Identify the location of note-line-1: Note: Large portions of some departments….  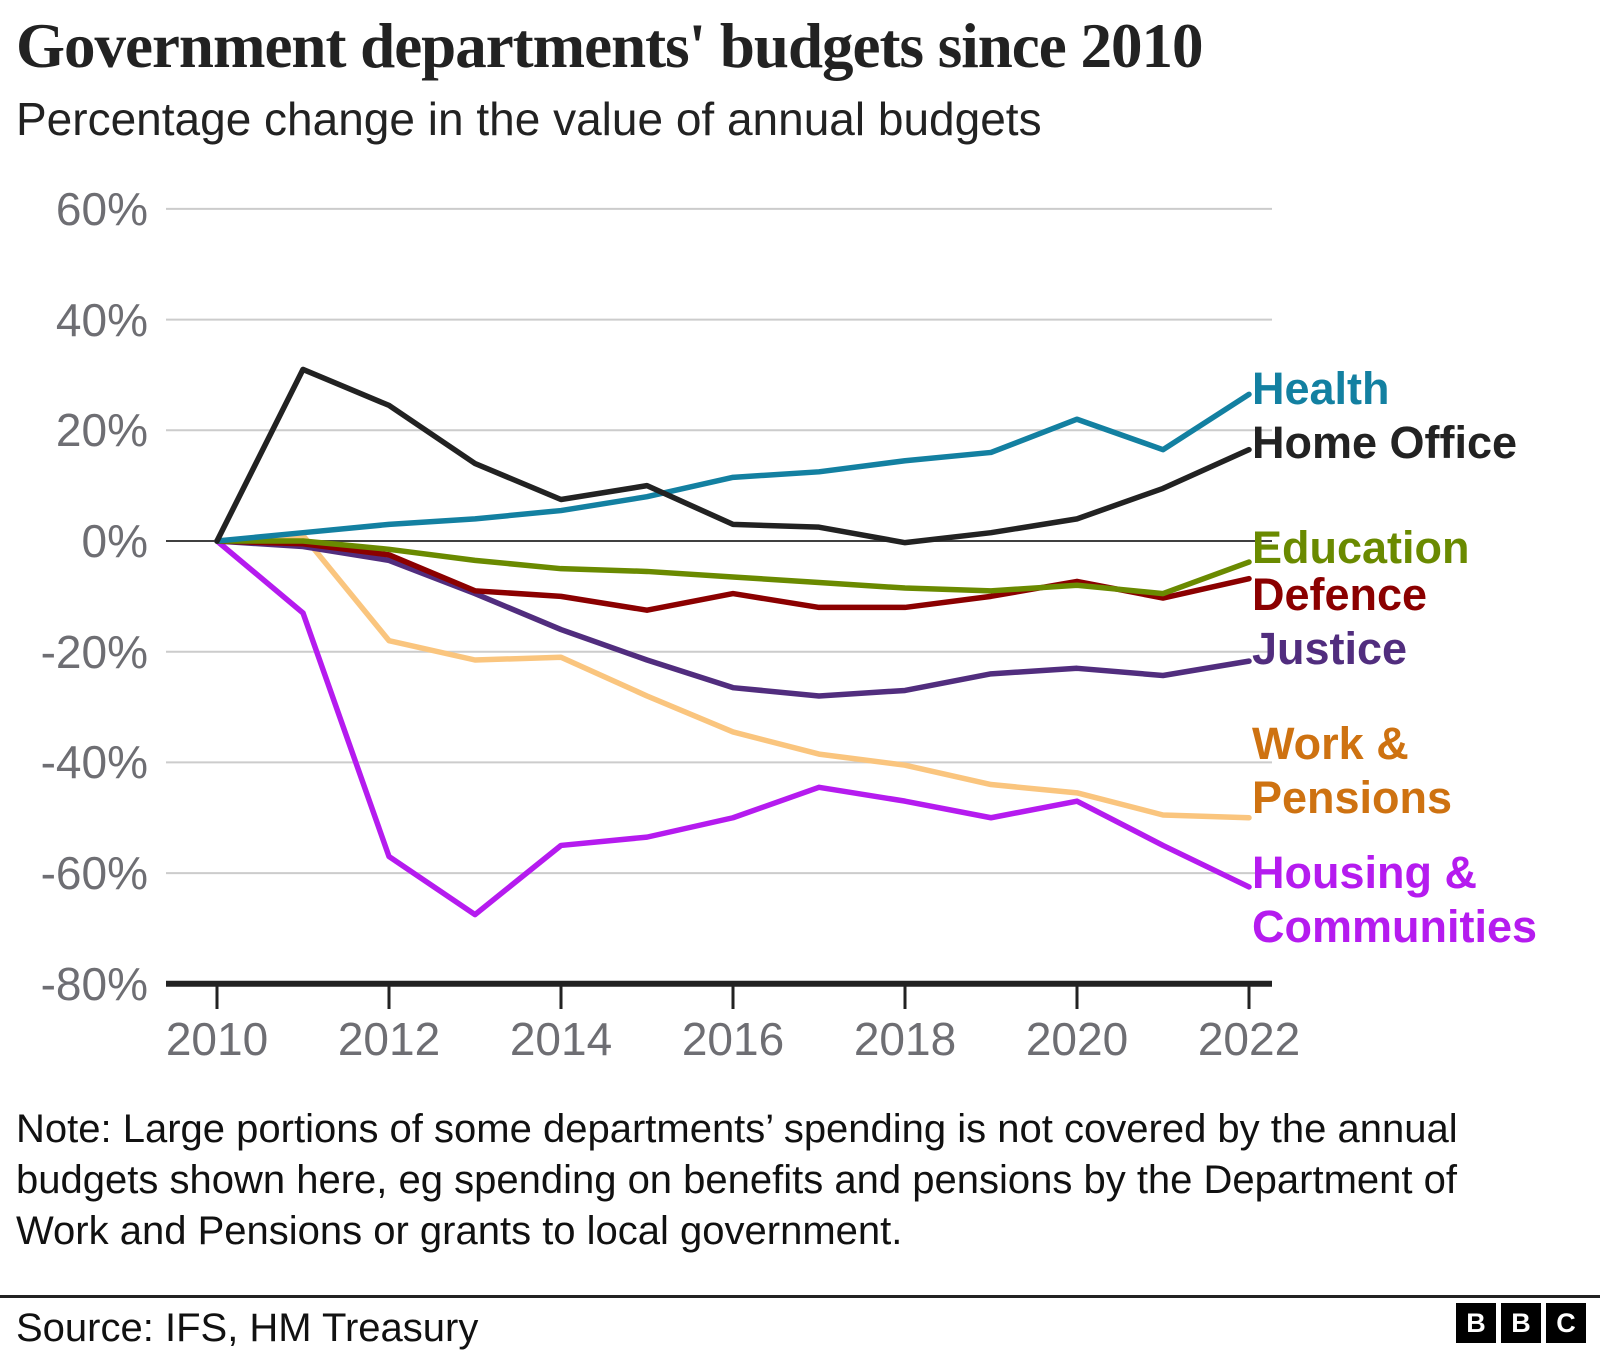
(737, 1129).